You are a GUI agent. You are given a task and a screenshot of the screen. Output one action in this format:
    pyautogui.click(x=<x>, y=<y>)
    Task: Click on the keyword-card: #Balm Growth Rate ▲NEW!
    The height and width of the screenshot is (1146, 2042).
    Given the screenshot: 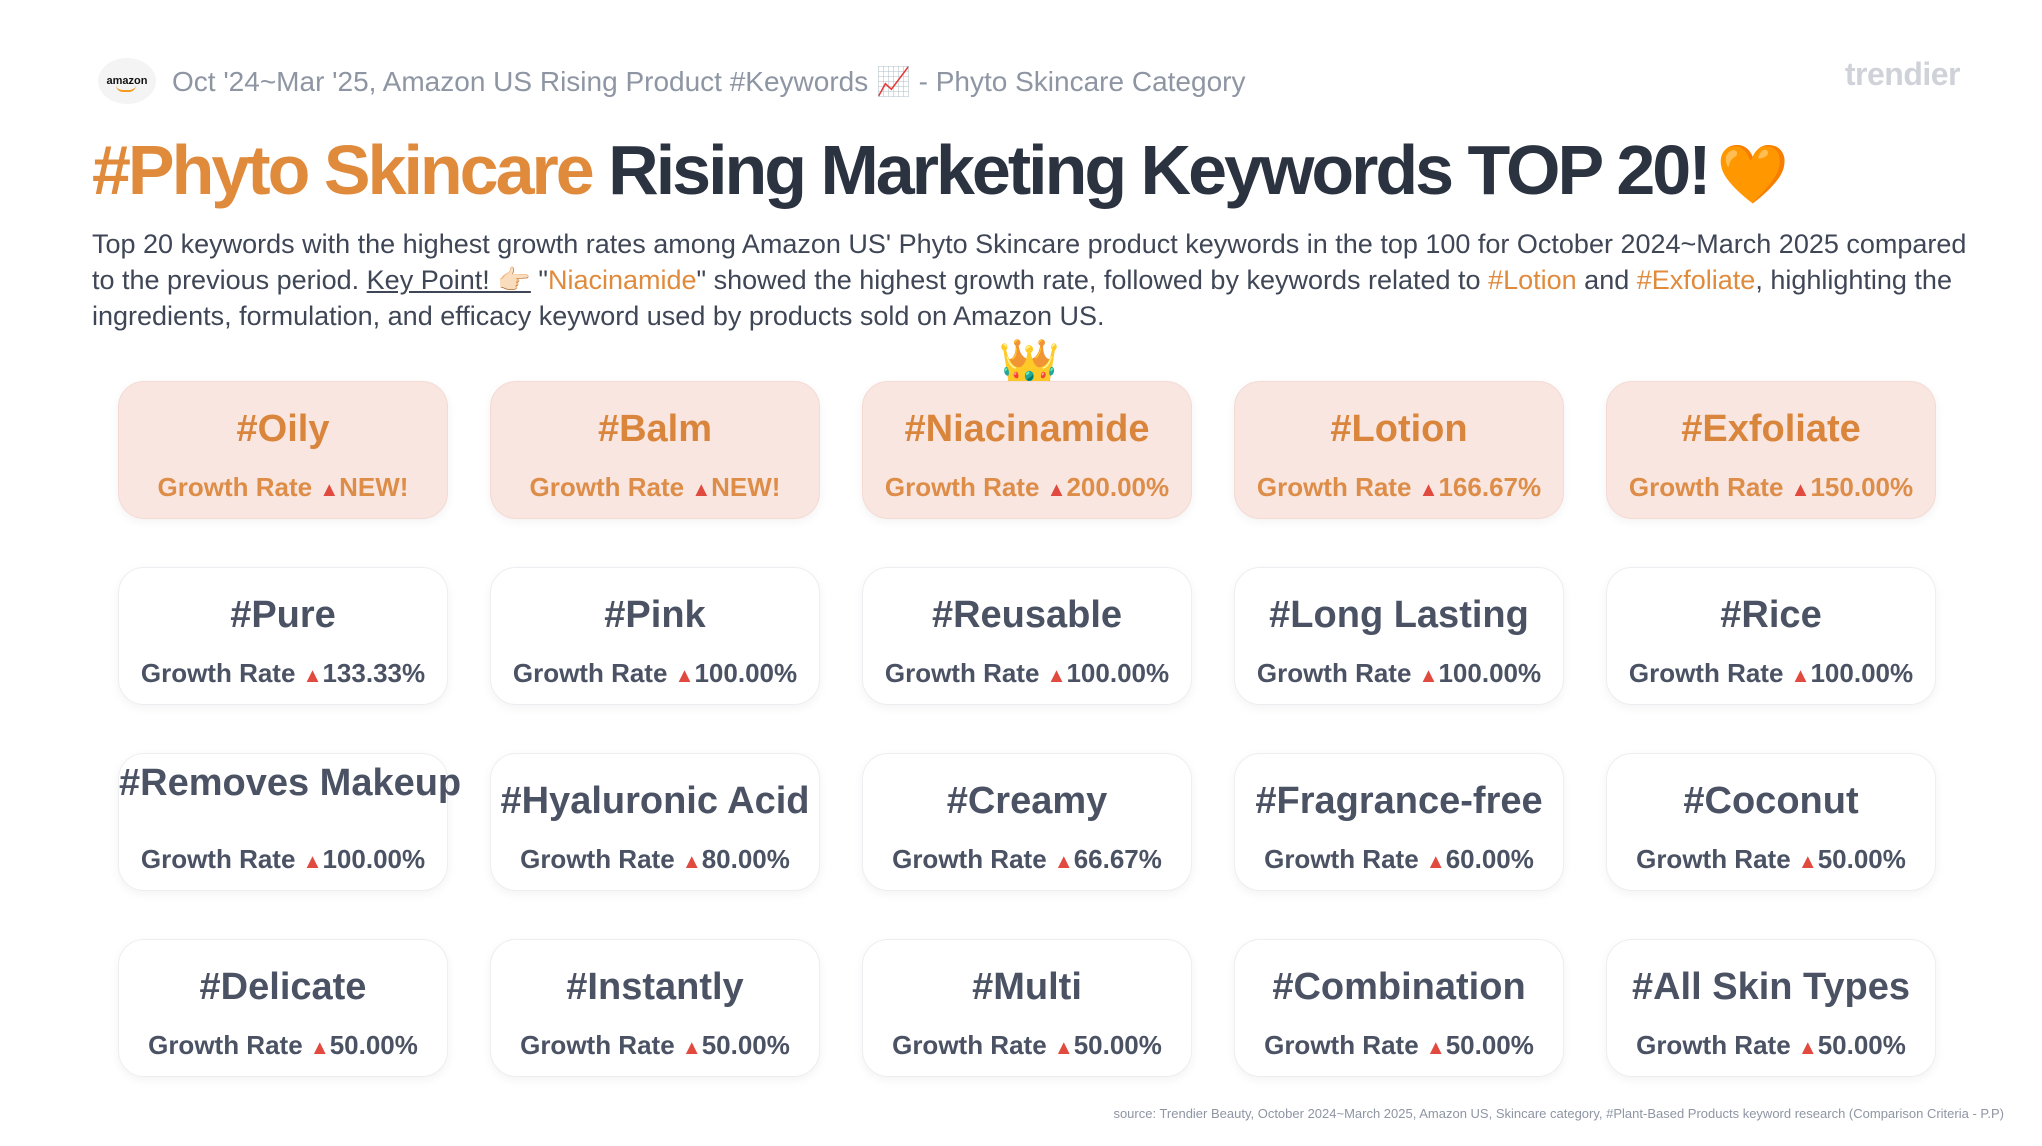 What is the action you would take?
    pyautogui.click(x=655, y=450)
    